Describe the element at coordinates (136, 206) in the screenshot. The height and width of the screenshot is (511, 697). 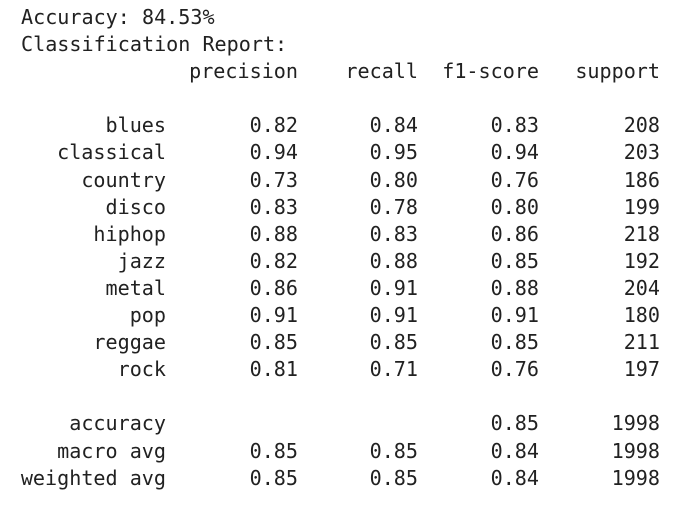
I see `row-label: disco` at that location.